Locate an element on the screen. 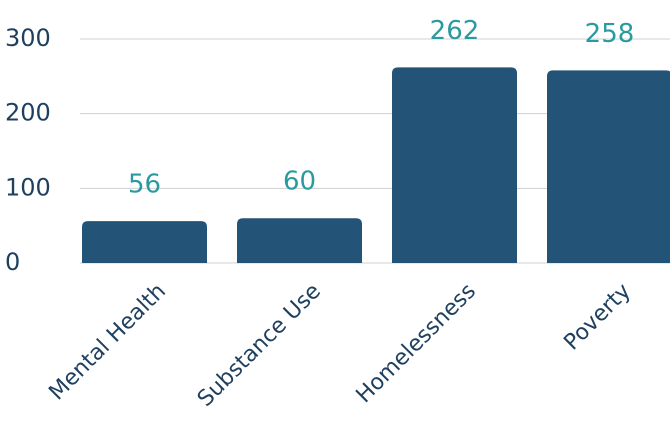 The height and width of the screenshot is (430, 670). data-label: 60 is located at coordinates (299, 182).